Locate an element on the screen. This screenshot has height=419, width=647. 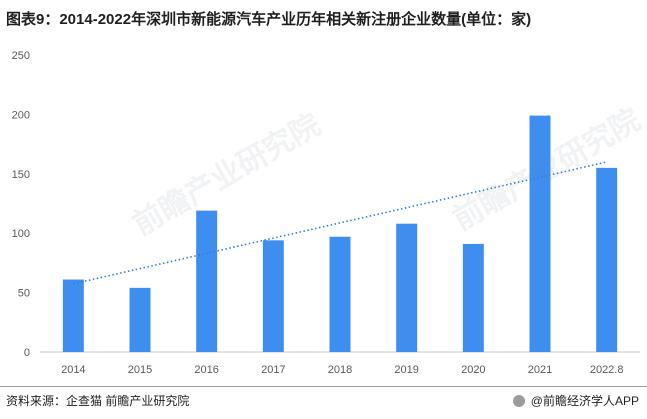
x-tick-label: 2016 is located at coordinates (206, 370).